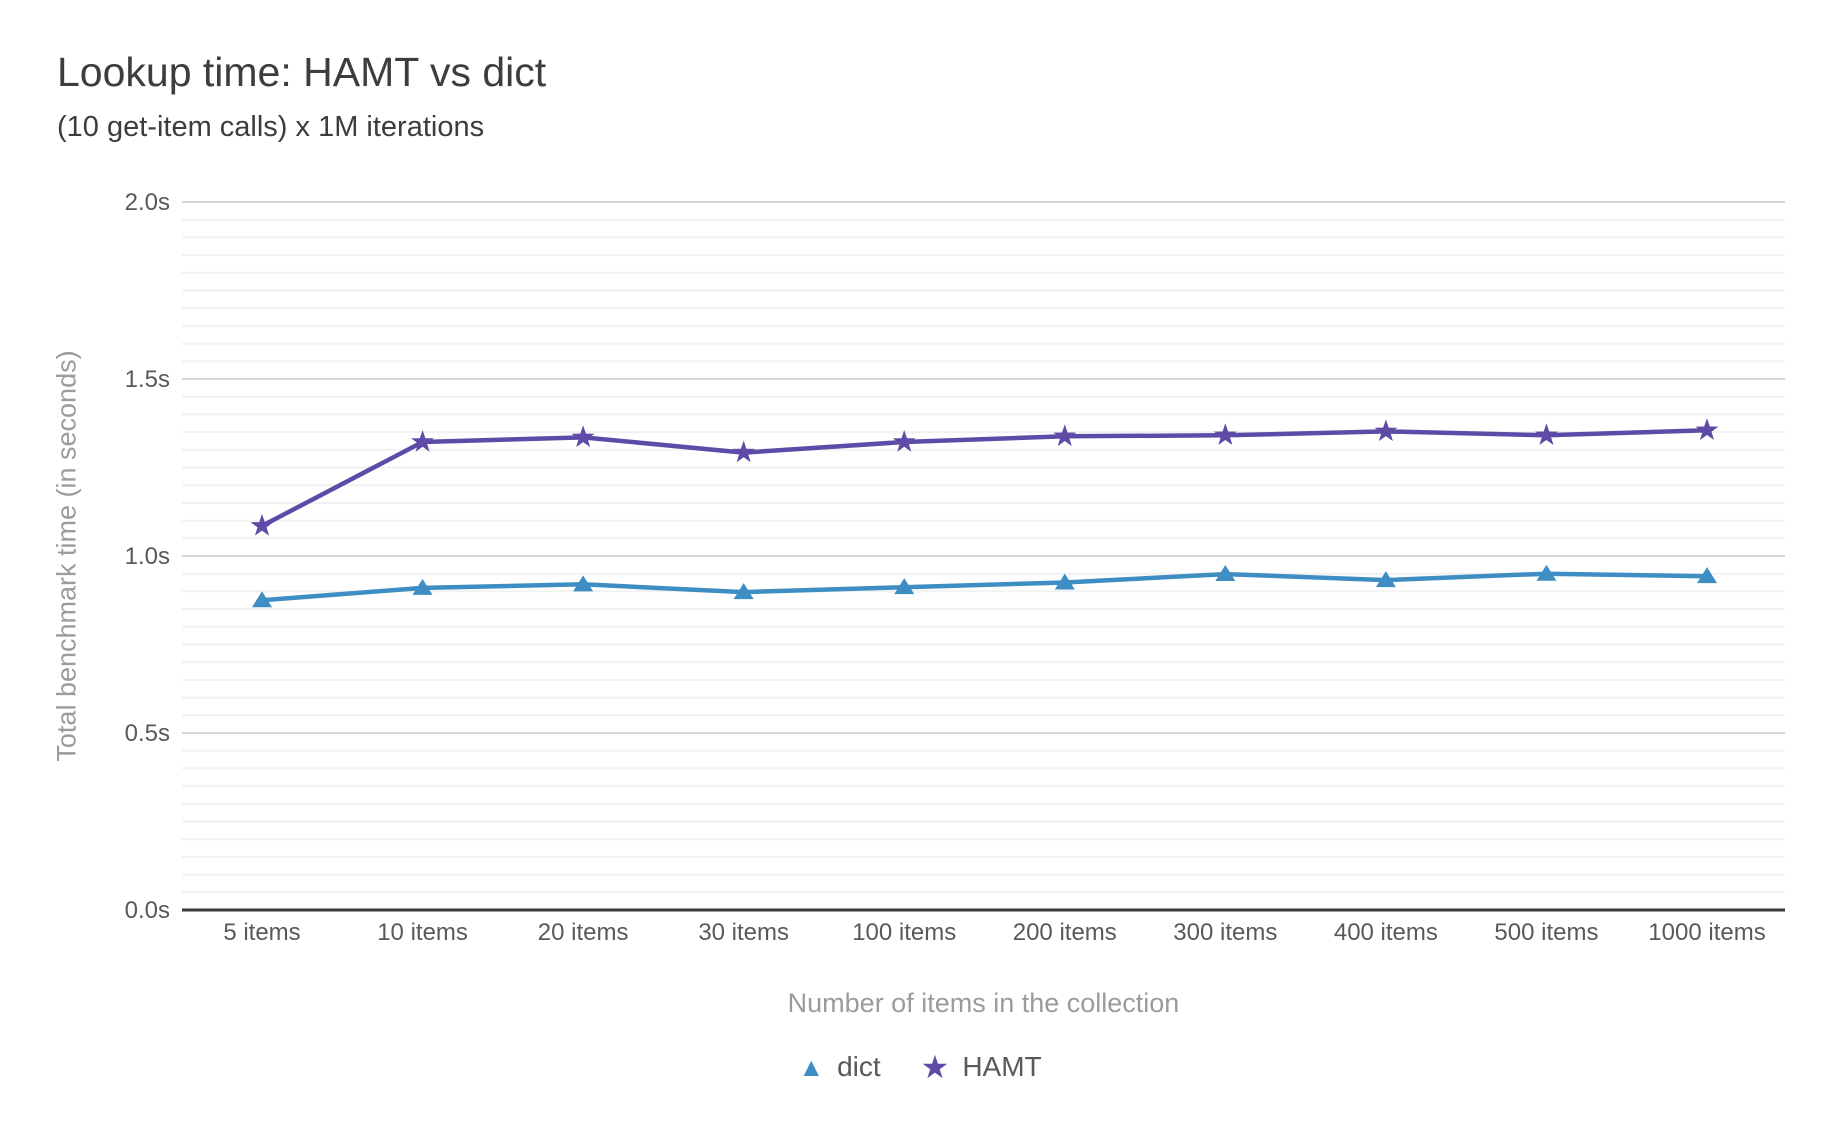 This screenshot has height=1136, width=1840. I want to click on x-tick-label: 10 items, so click(422, 932).